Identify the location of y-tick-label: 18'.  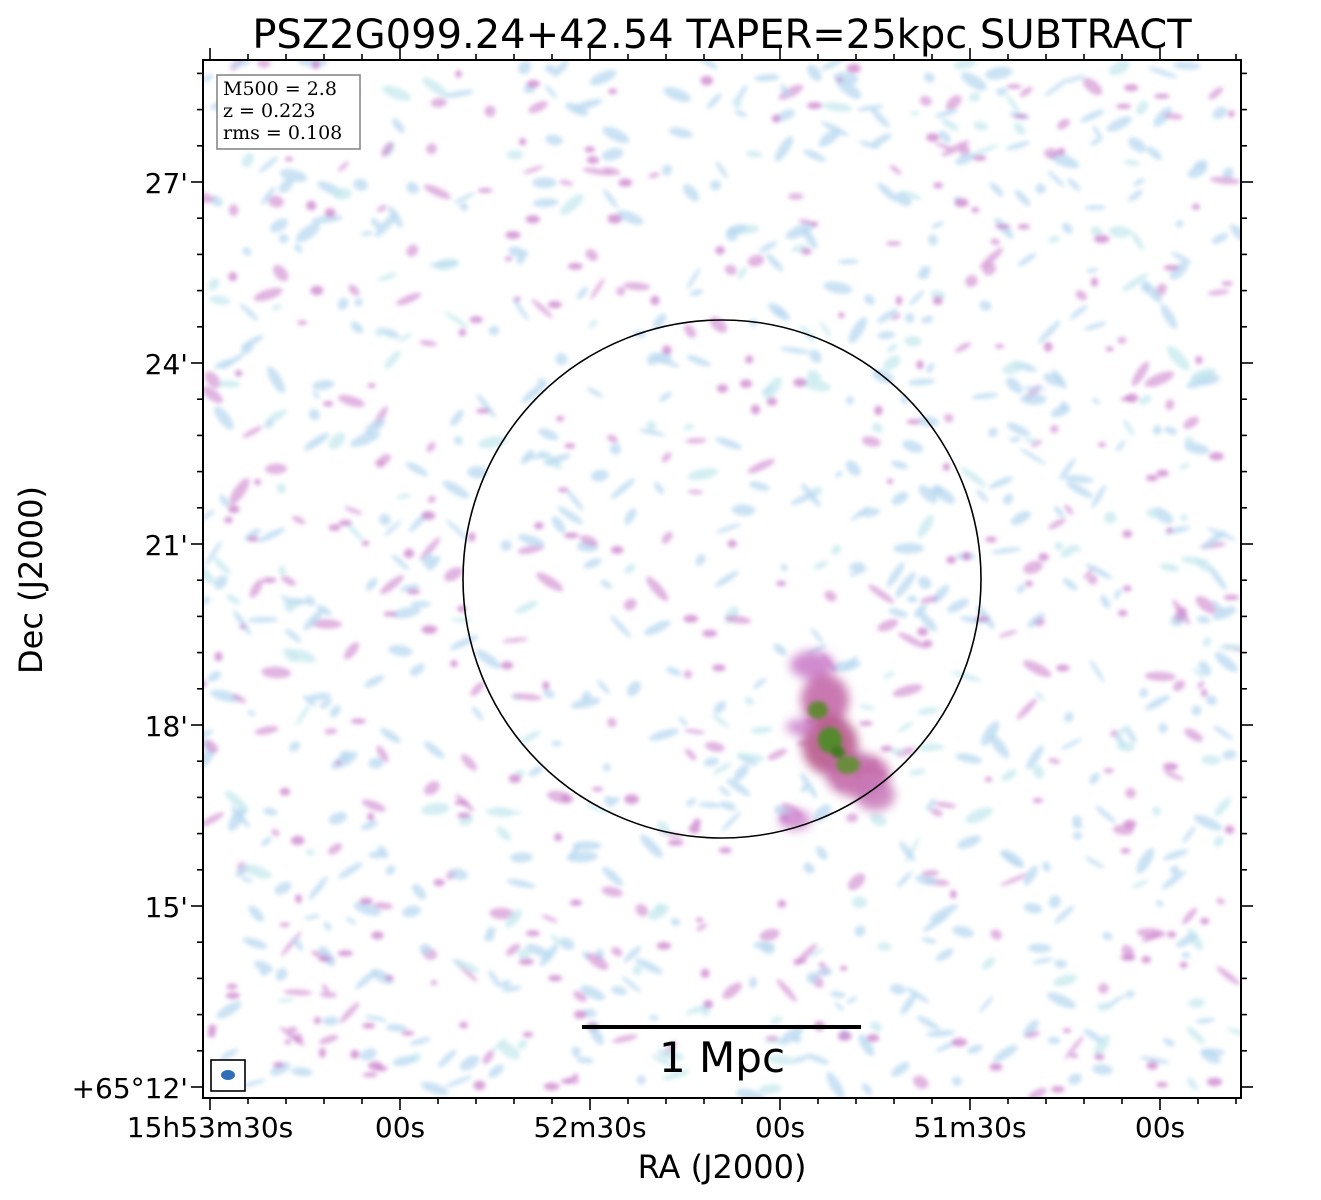
(166, 726).